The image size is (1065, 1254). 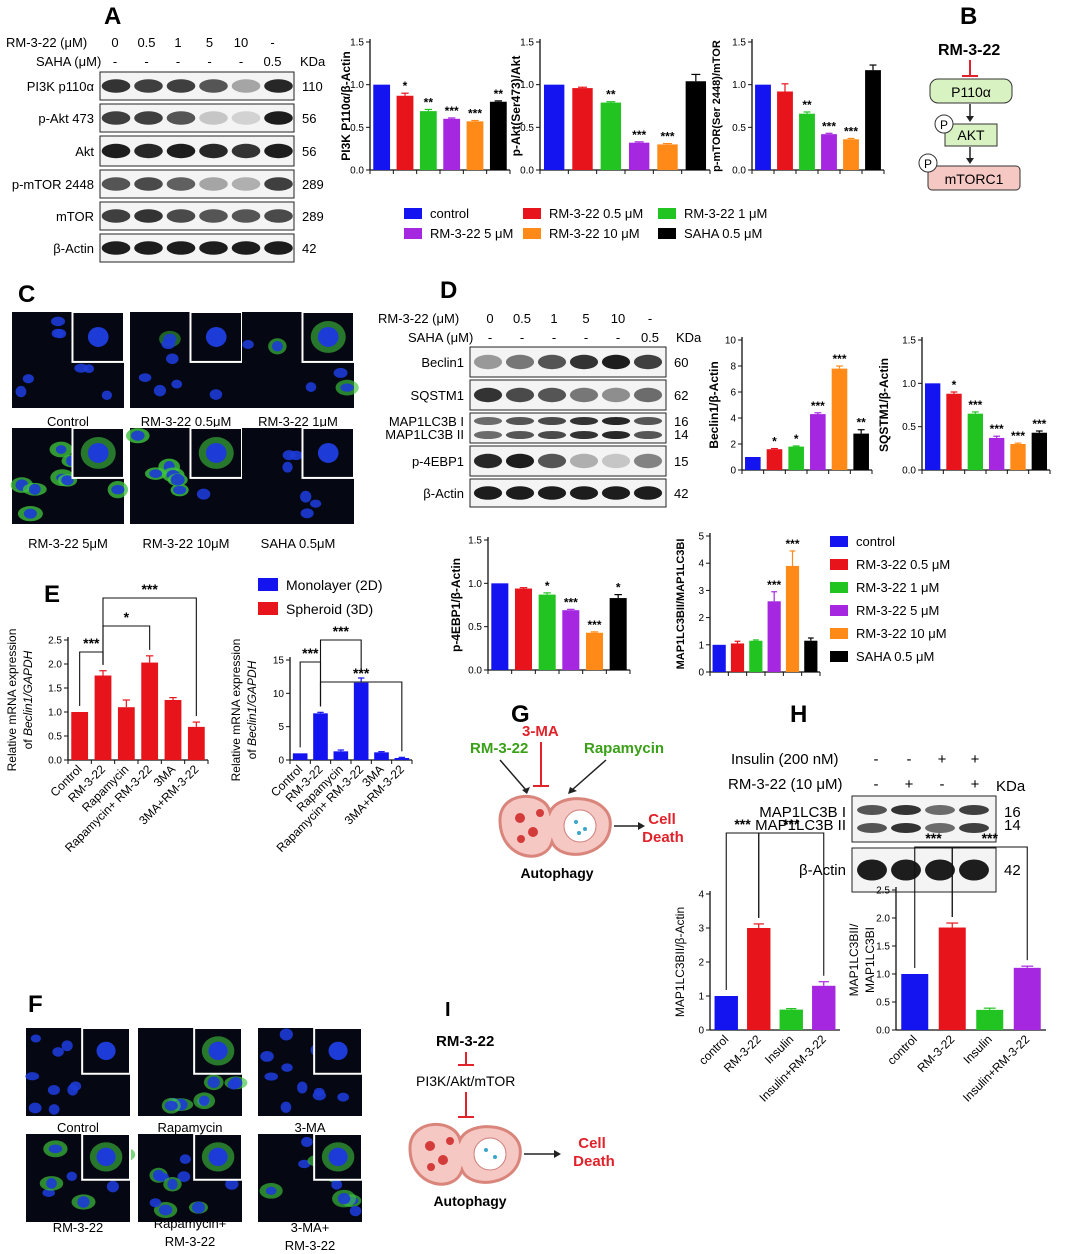 What do you see at coordinates (903, 564) in the screenshot?
I see `legend-label: RM-3-22 0.5 μM` at bounding box center [903, 564].